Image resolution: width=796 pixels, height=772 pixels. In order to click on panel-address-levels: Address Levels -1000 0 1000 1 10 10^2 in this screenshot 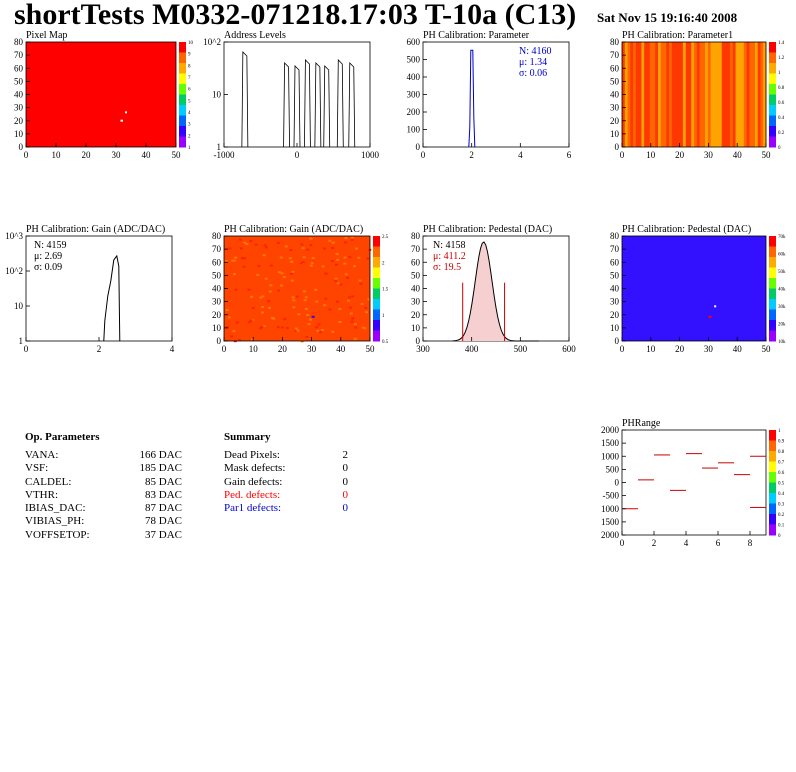, I will do `click(295, 123)`.